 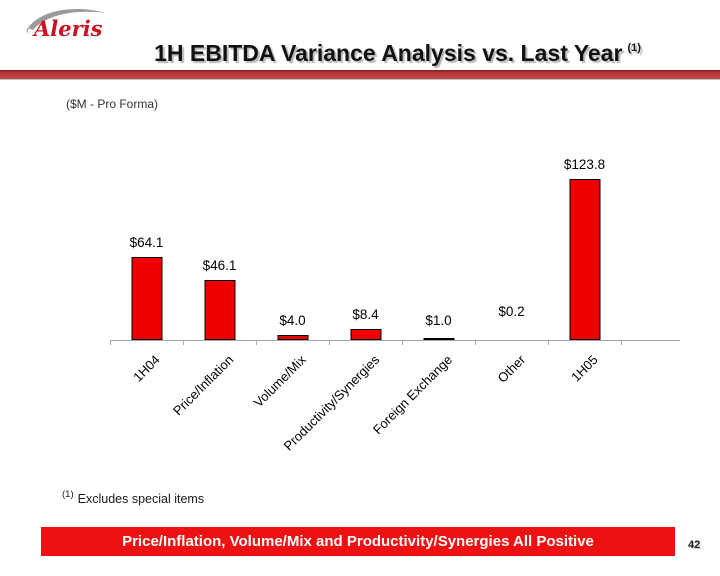 I want to click on category-label: Foreign Exchange, so click(x=412, y=395).